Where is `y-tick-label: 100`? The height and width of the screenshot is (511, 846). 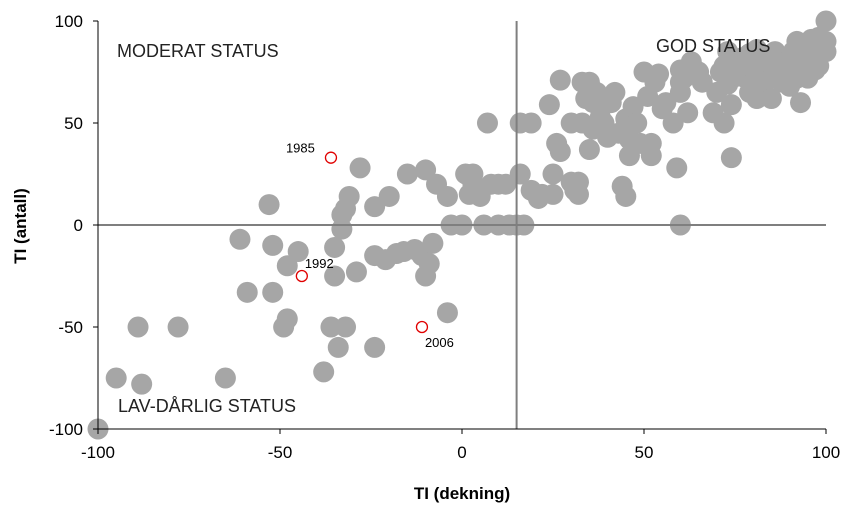
y-tick-label: 100 is located at coordinates (69, 21).